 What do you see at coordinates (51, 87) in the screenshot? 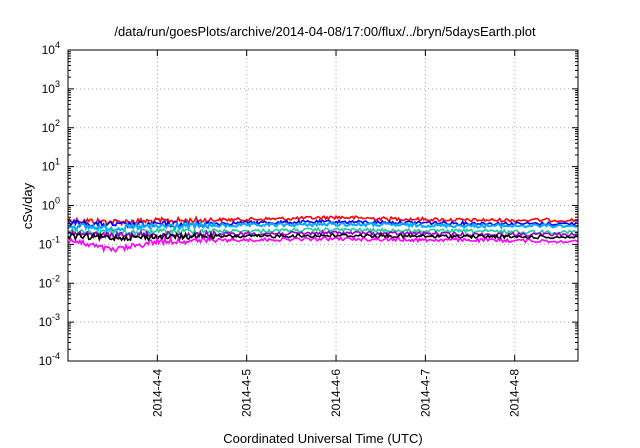
I see `y-tick-label: 10³` at bounding box center [51, 87].